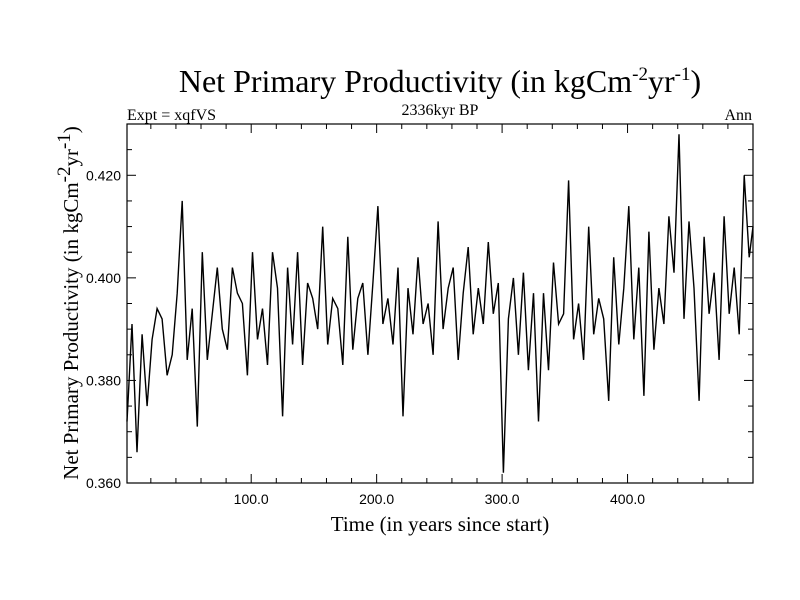  I want to click on chart-subtitle: 2336kyr BP, so click(440, 110).